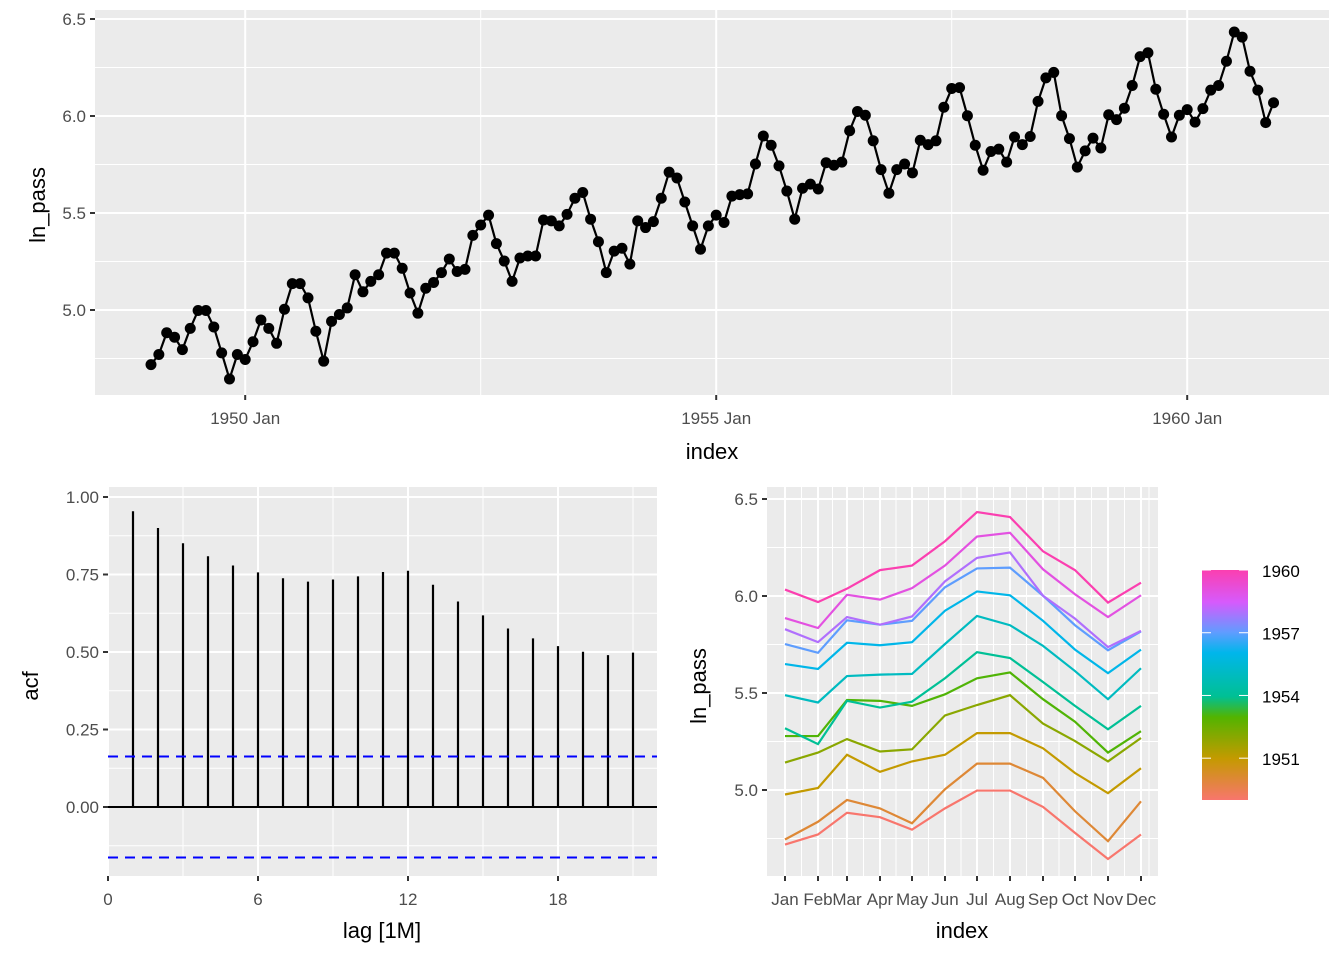 This screenshot has height=960, width=1344. What do you see at coordinates (1225, 685) in the screenshot?
I see `legend-colorbar` at bounding box center [1225, 685].